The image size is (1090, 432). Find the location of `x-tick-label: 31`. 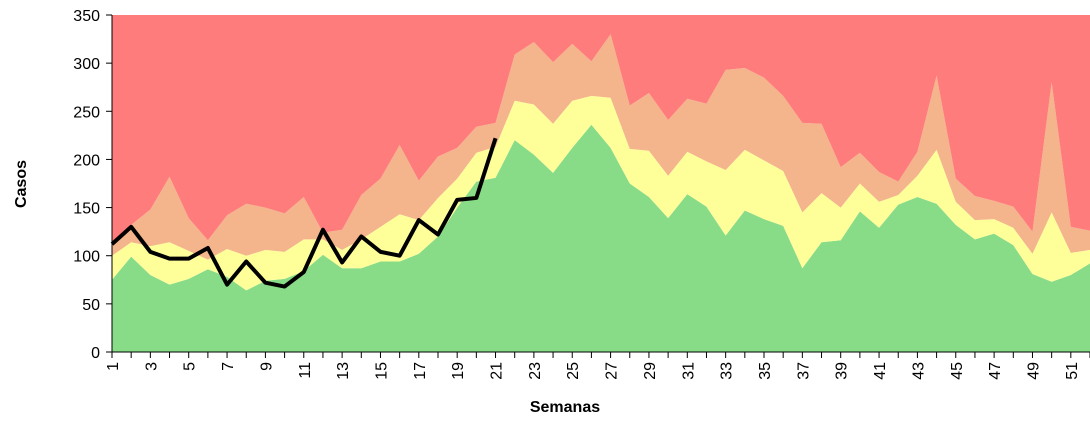

x-tick-label: 31 is located at coordinates (688, 371).